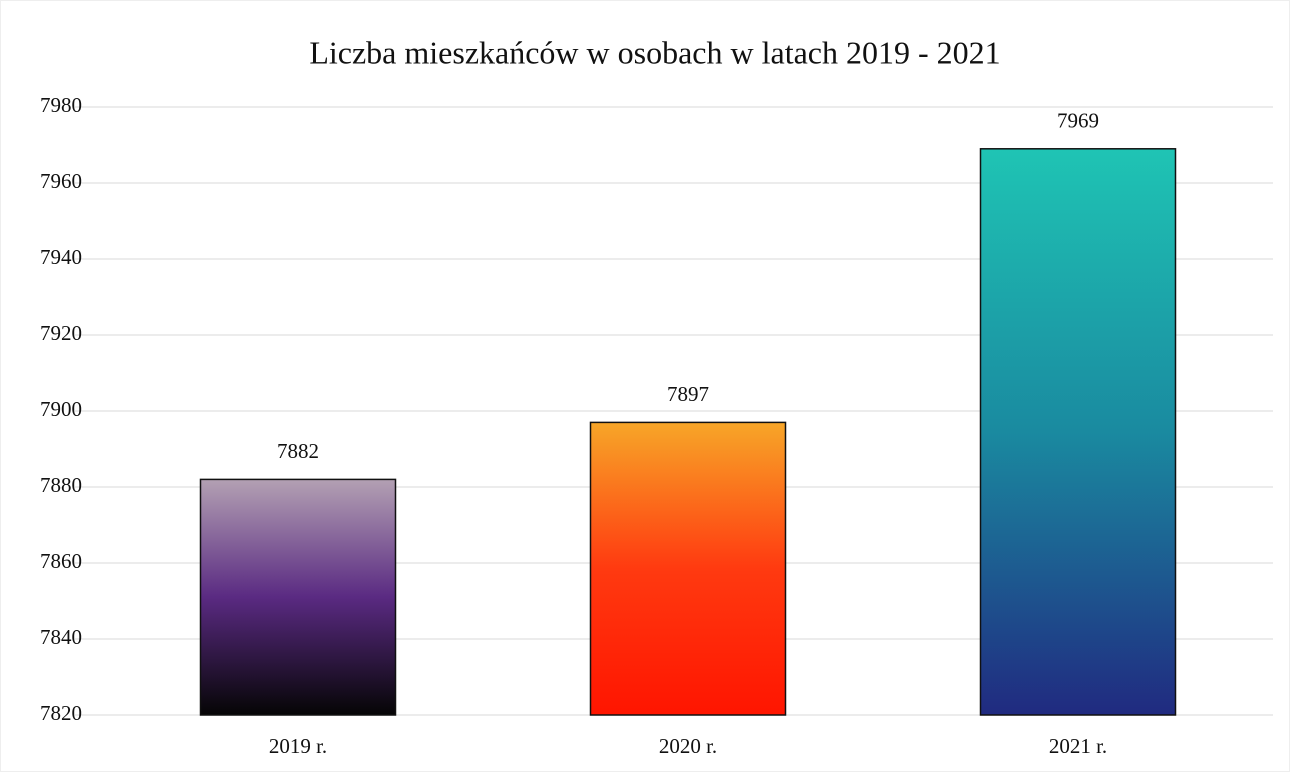 The width and height of the screenshot is (1290, 772). What do you see at coordinates (61, 485) in the screenshot?
I see `y-tick-label: 7880` at bounding box center [61, 485].